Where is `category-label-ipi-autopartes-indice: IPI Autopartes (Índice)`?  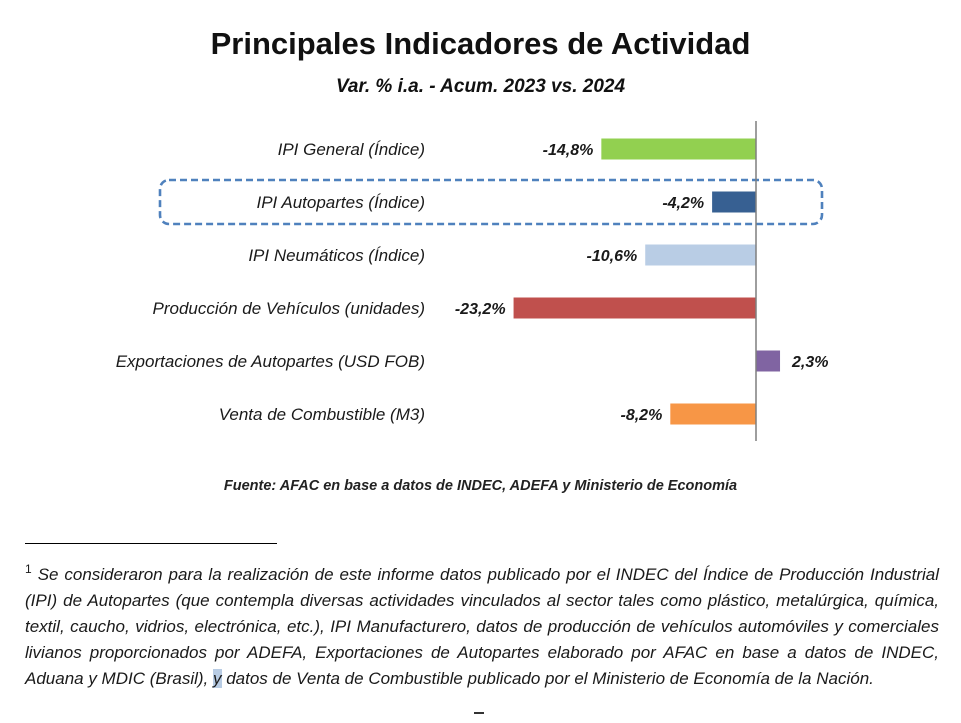
category-label-ipi-autopartes-indice: IPI Autopartes (Índice) is located at coordinates (340, 202).